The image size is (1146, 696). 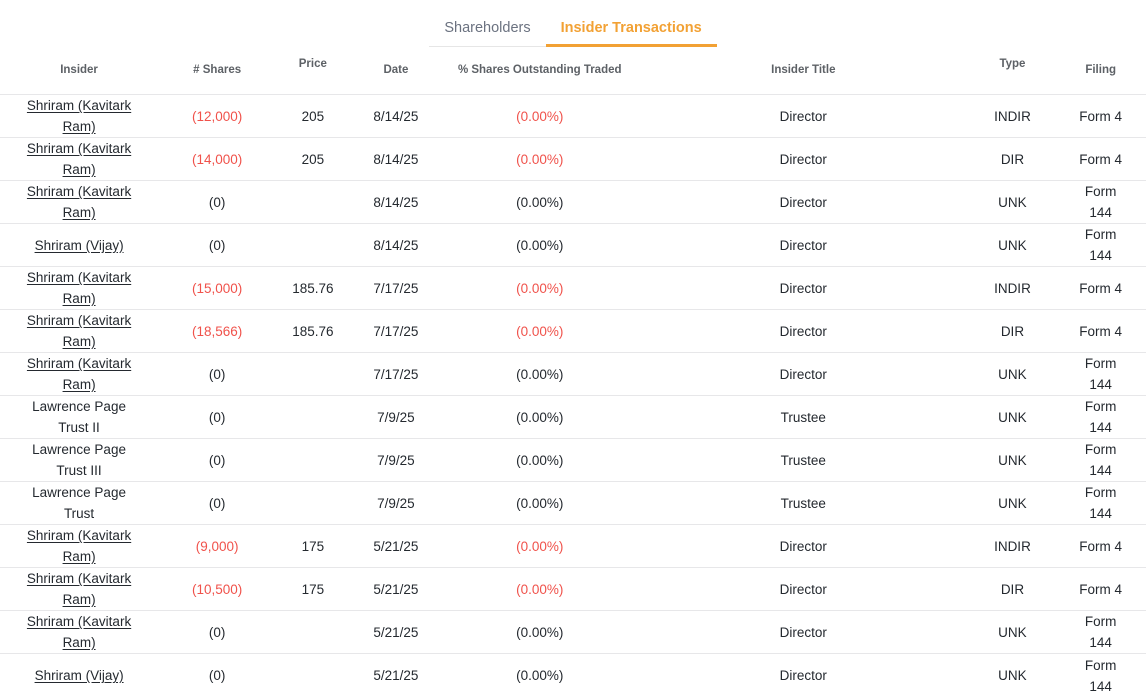 What do you see at coordinates (217, 589) in the screenshot?
I see `shares-value-cell: (10,500)` at bounding box center [217, 589].